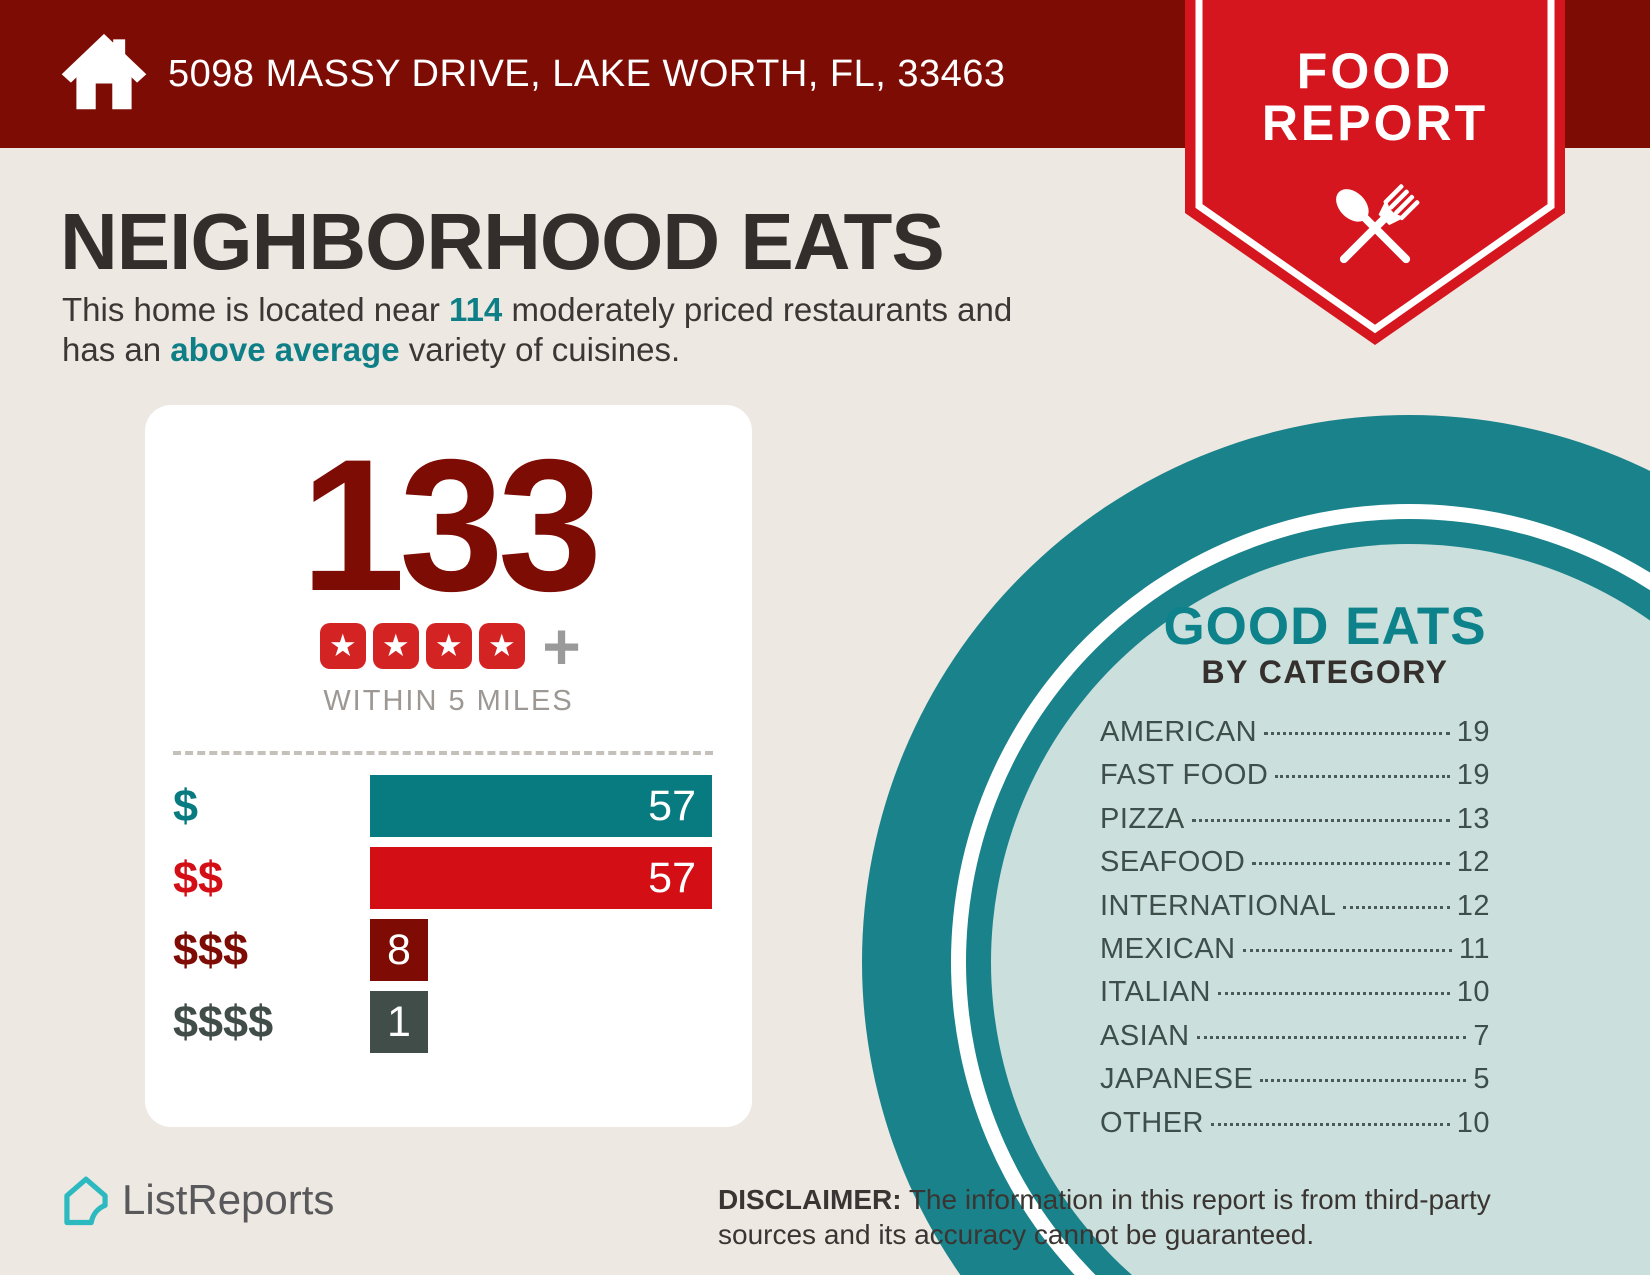 This screenshot has height=1275, width=1650. Describe the element at coordinates (443, 753) in the screenshot. I see `dashed-divider` at that location.